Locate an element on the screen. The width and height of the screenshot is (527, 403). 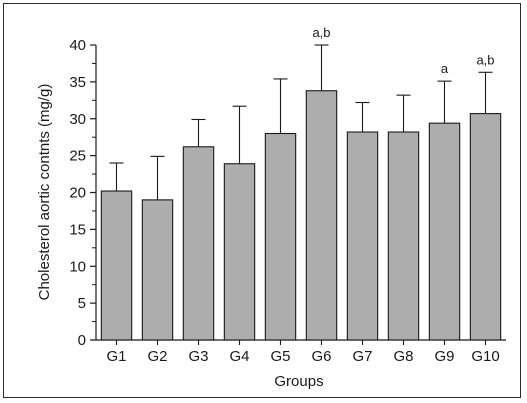
x-tick-label: G2 is located at coordinates (157, 356).